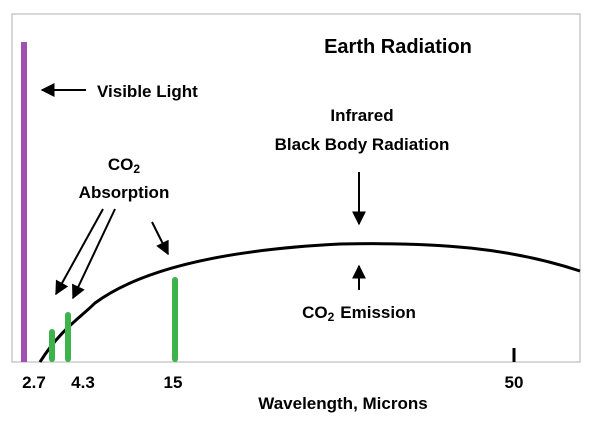 This screenshot has width=595, height=422. Describe the element at coordinates (147, 91) in the screenshot. I see `visible-light-label: Visible Light` at that location.